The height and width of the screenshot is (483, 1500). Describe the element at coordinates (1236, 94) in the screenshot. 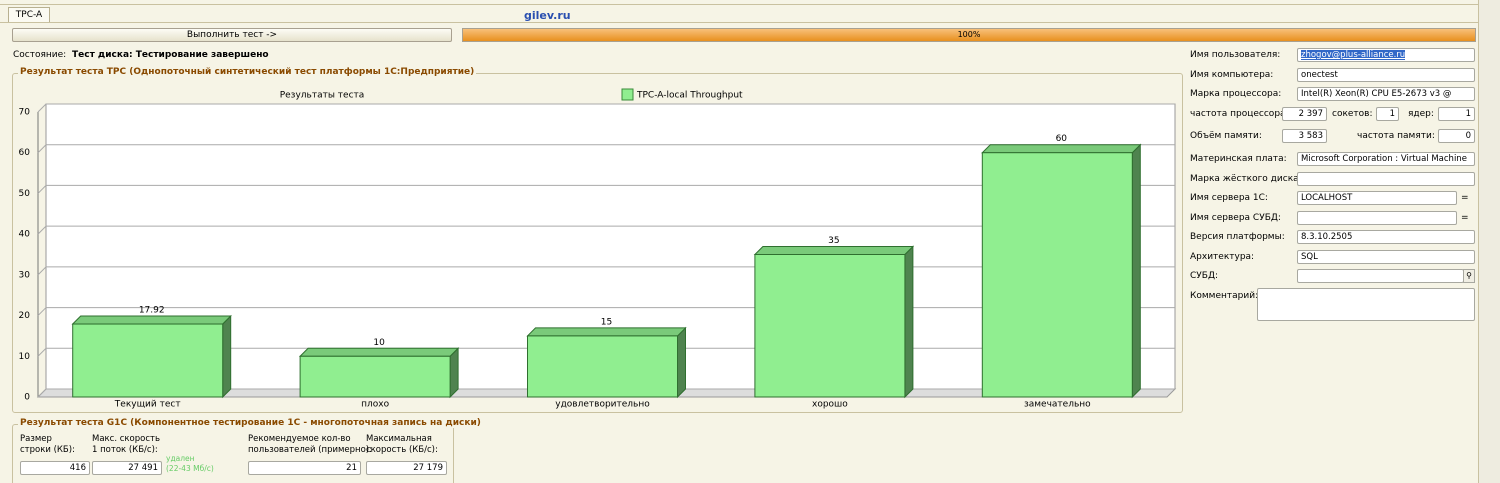

I see `label: Марка процессора:` at that location.